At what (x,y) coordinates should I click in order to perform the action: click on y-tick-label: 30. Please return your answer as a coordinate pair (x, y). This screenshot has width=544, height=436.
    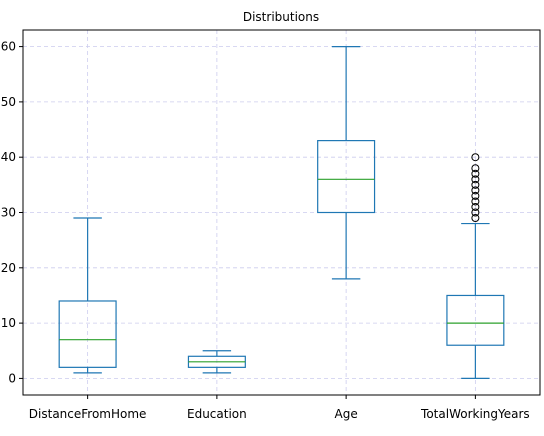
    Looking at the image, I should click on (8, 213).